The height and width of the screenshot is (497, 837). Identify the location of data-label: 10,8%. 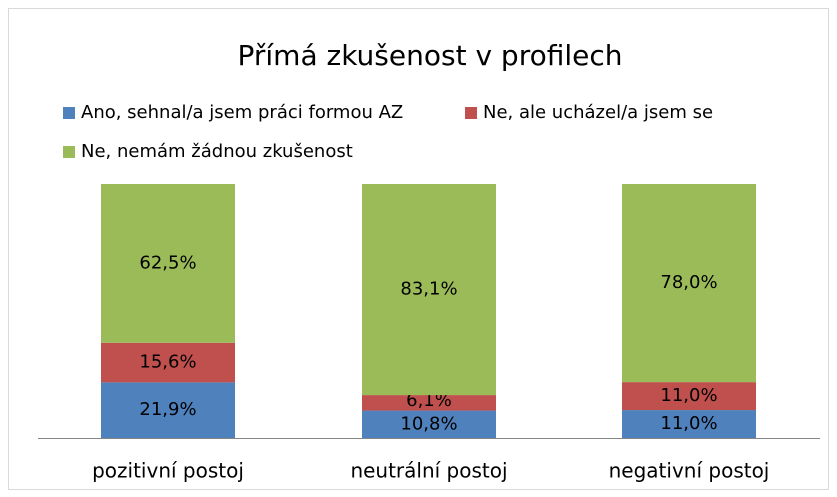
(428, 423).